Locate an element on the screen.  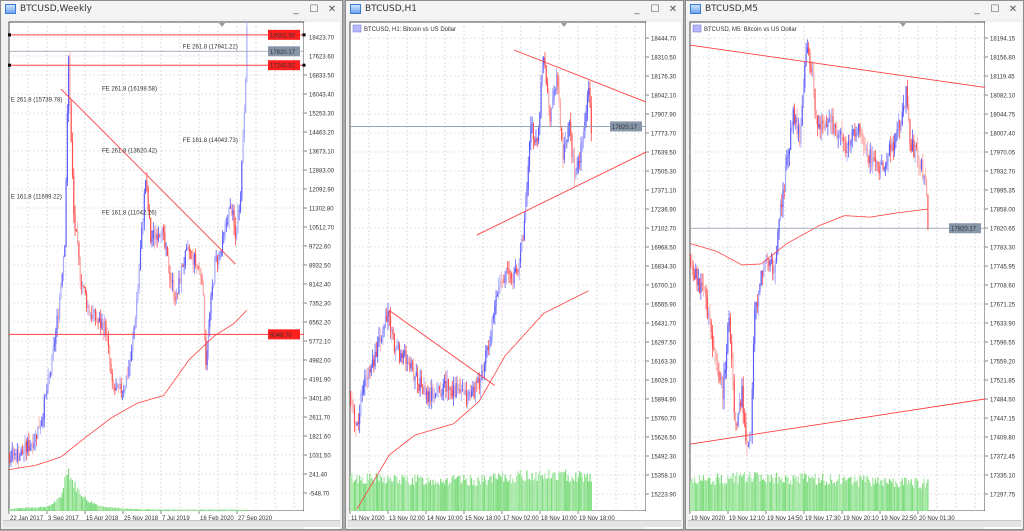
fibo-expansion-label: FE 161.8 (11042.26) is located at coordinates (129, 213).